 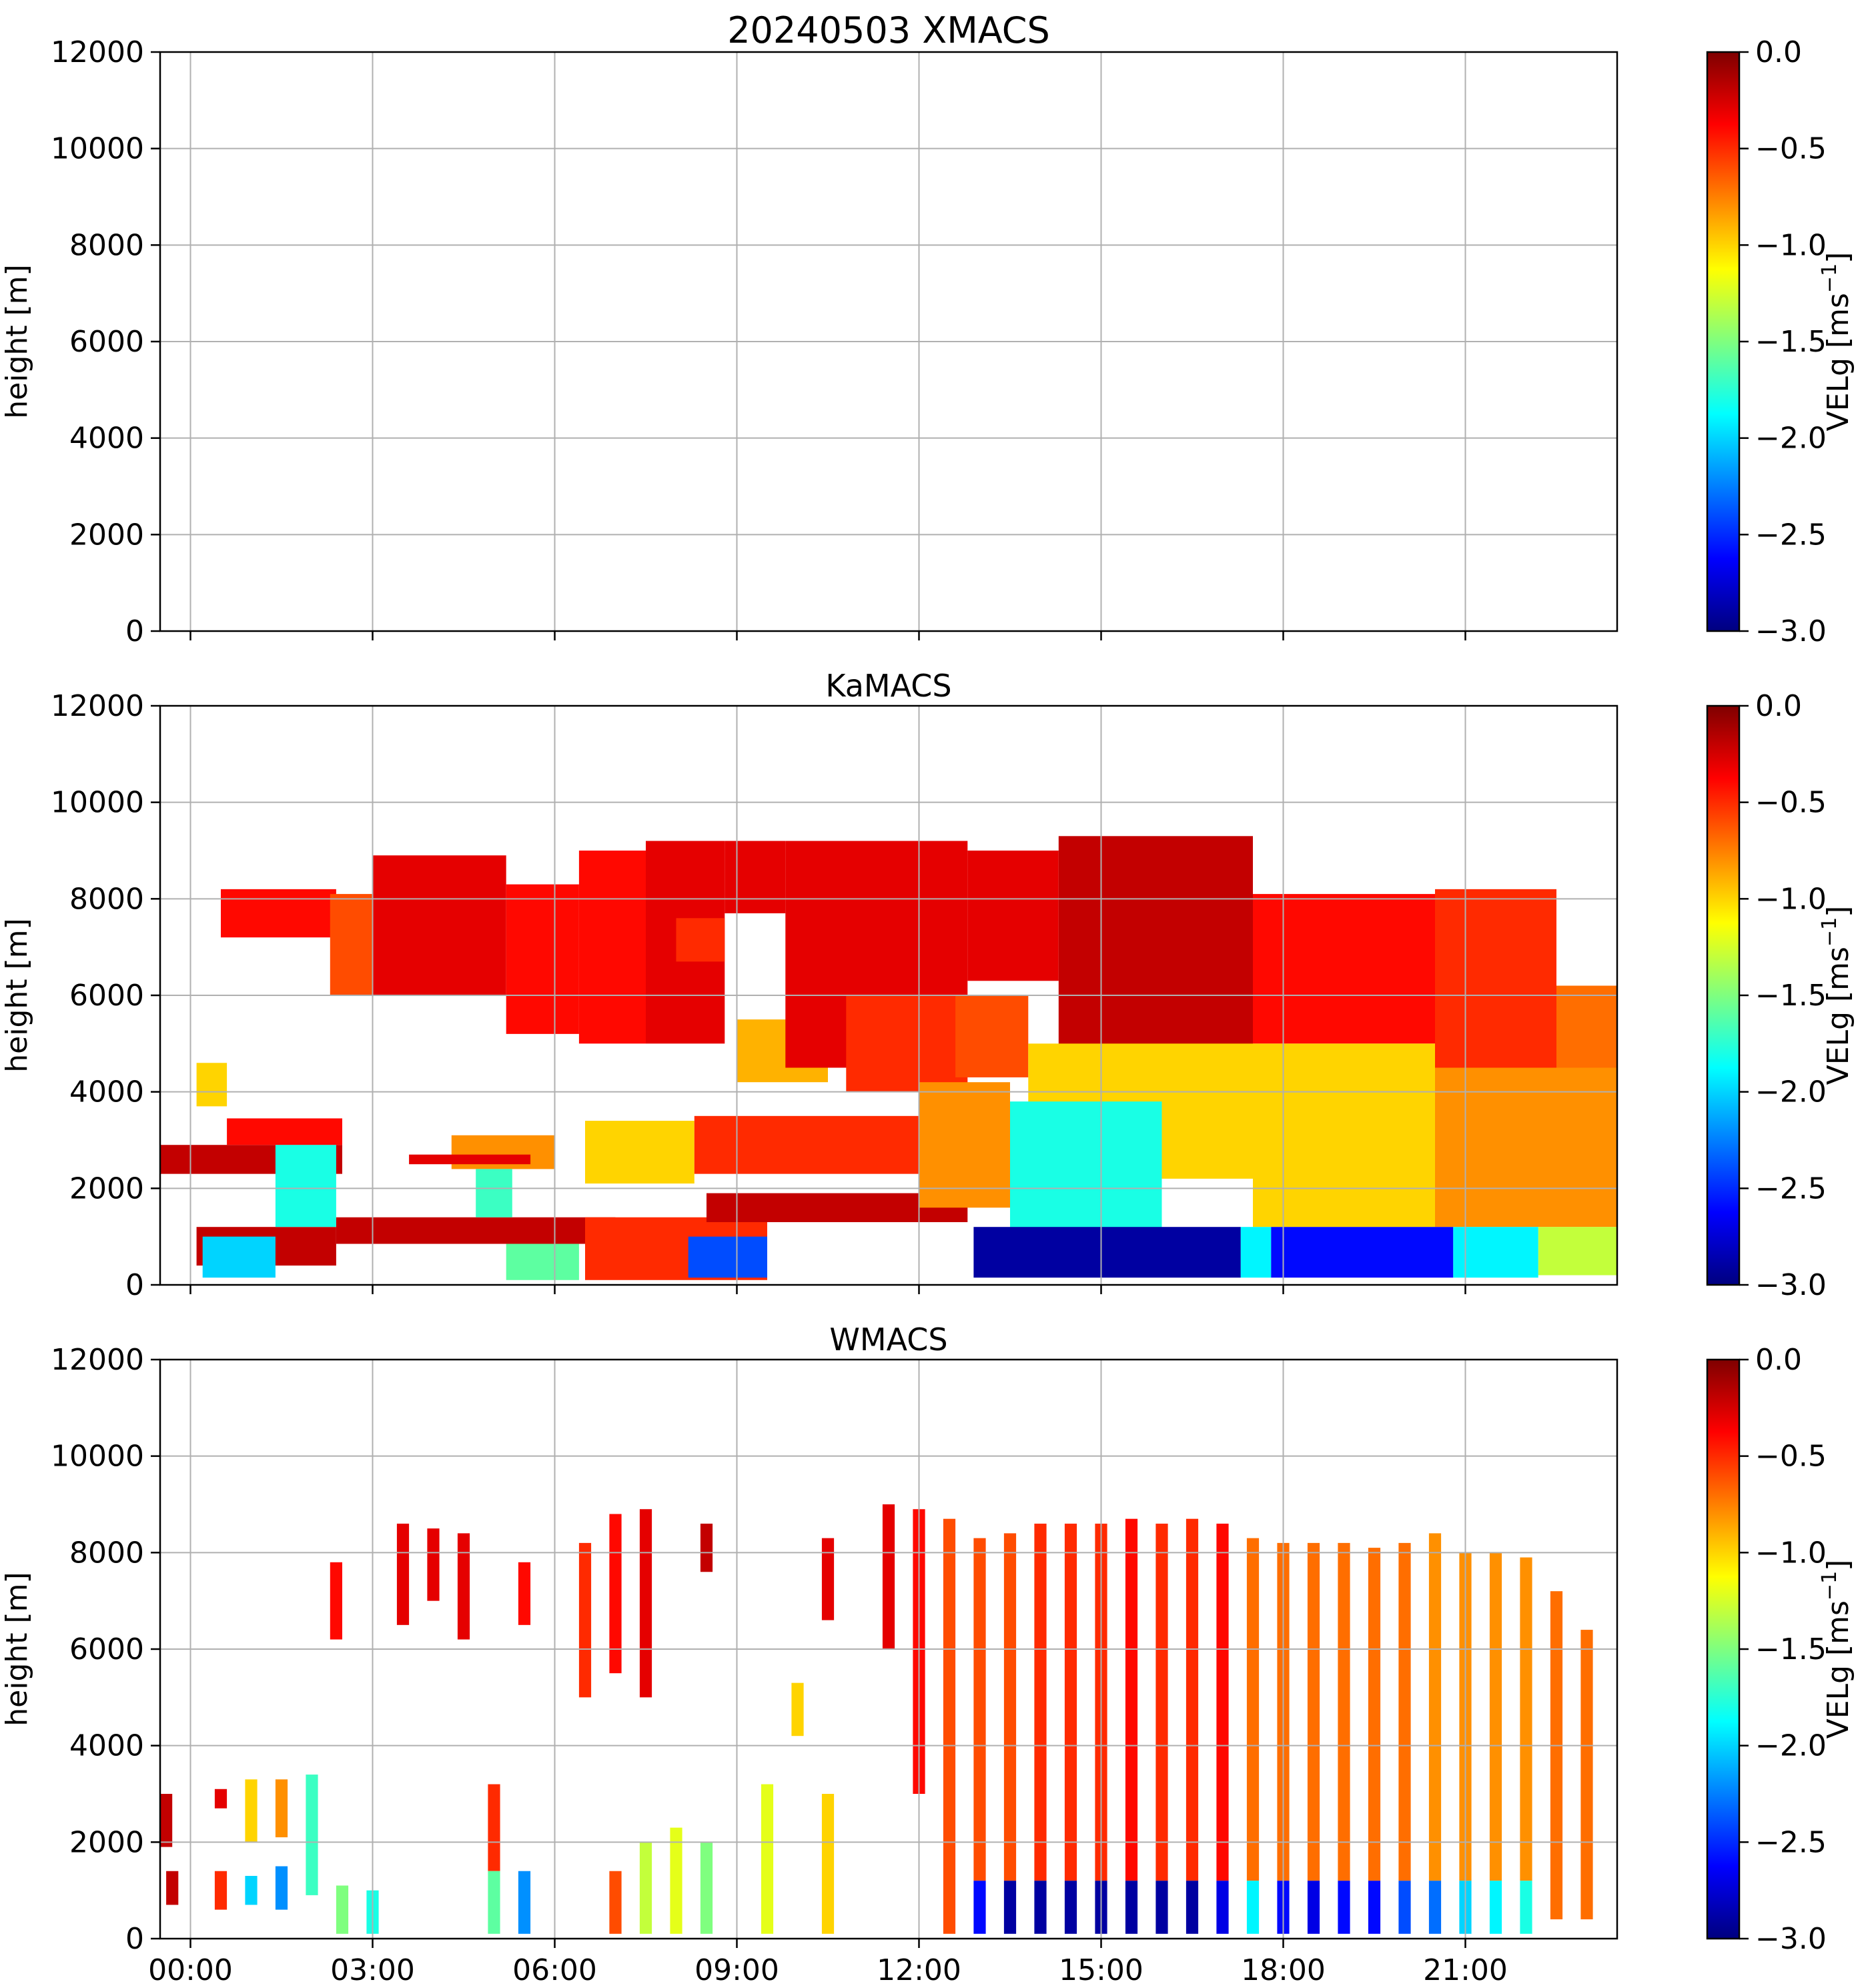 I want to click on colorbar-tick-label: 0.0, so click(x=1778, y=1360).